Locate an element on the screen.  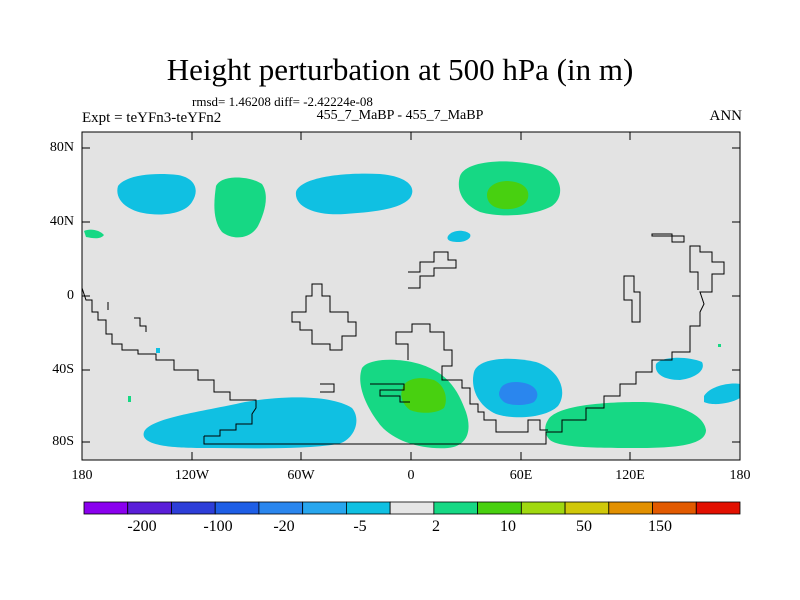
case-label: 455_7_MaBP - 455_7_MaBP is located at coordinates (400, 115).